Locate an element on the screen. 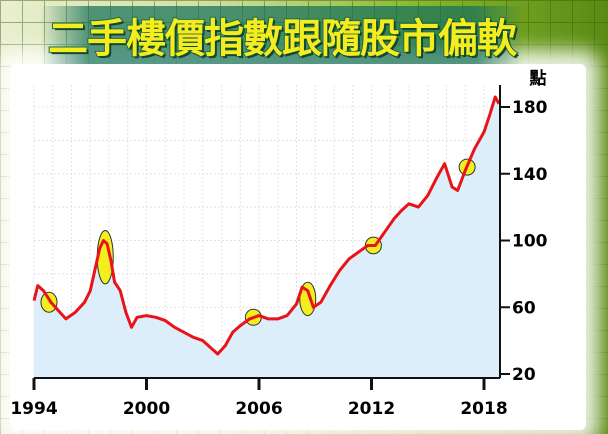 The width and height of the screenshot is (608, 434). y-tick-label: 140 is located at coordinates (530, 175).